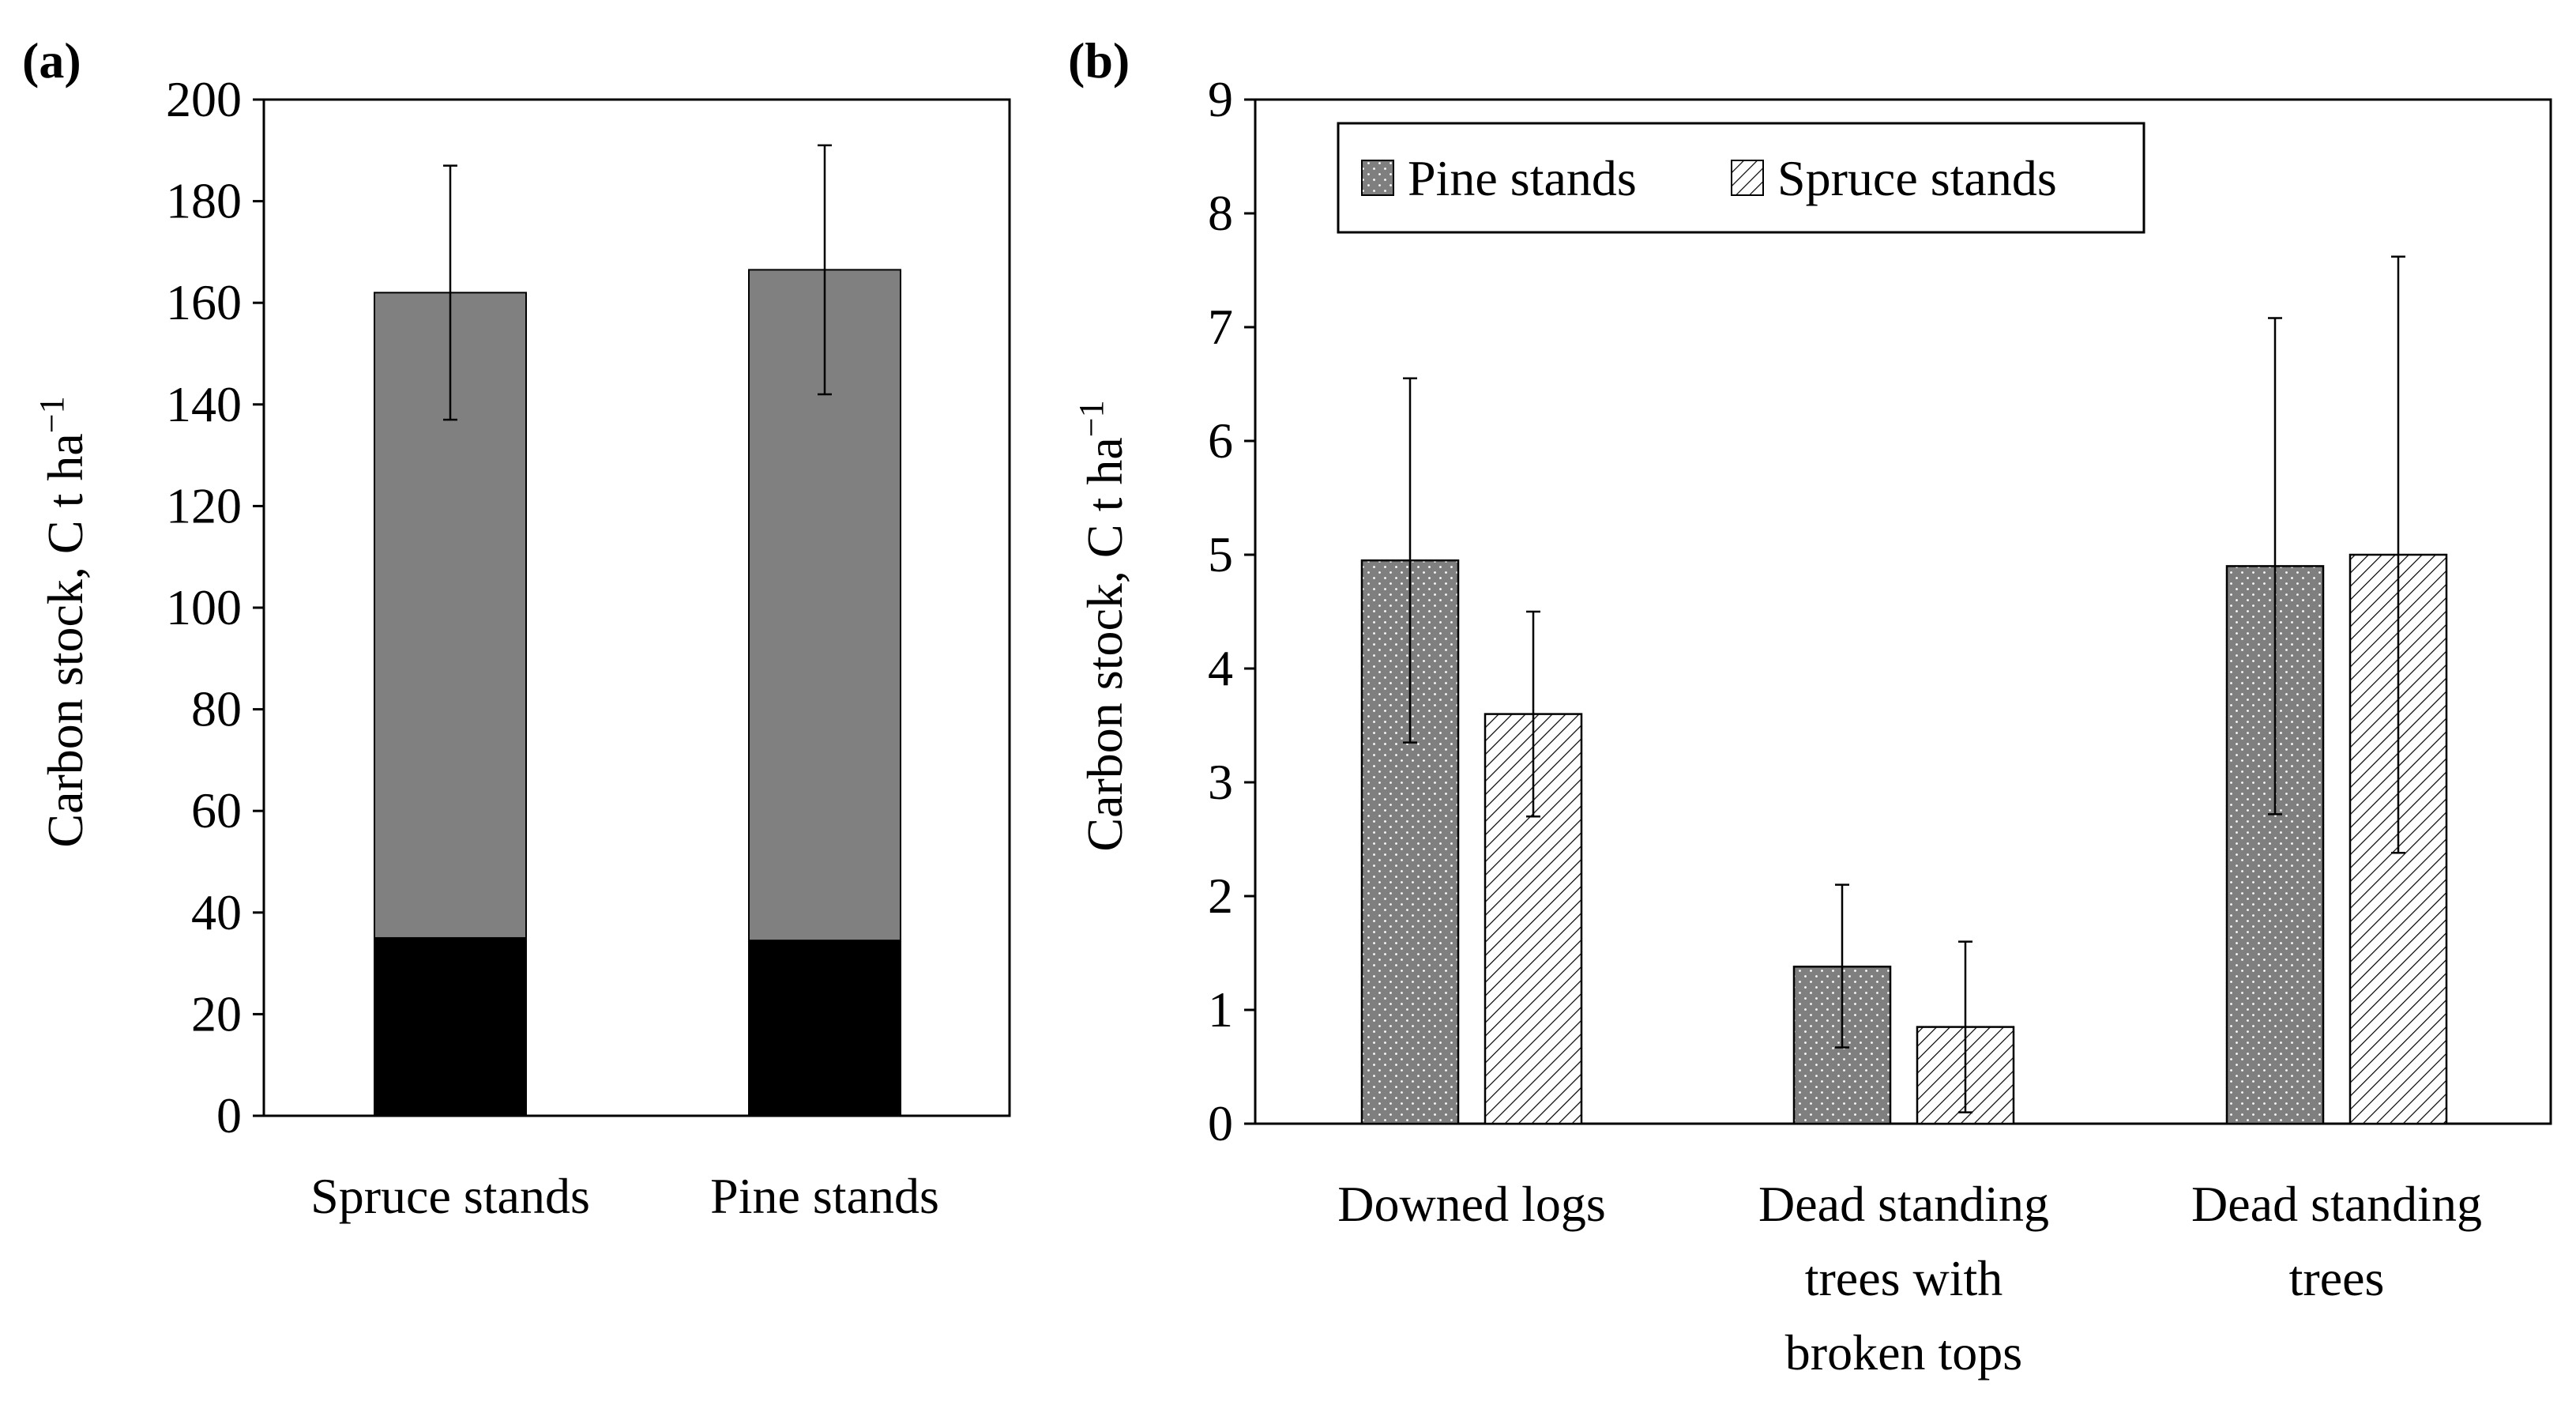  I want to click on panel-a-y-tick-label: 180, so click(204, 201).